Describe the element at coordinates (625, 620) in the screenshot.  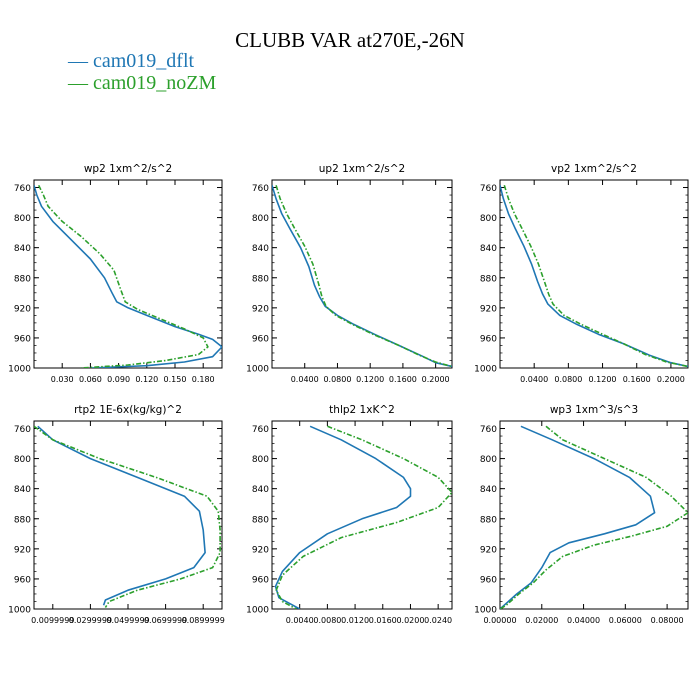
I see `x-tick-label: 0.06000` at that location.